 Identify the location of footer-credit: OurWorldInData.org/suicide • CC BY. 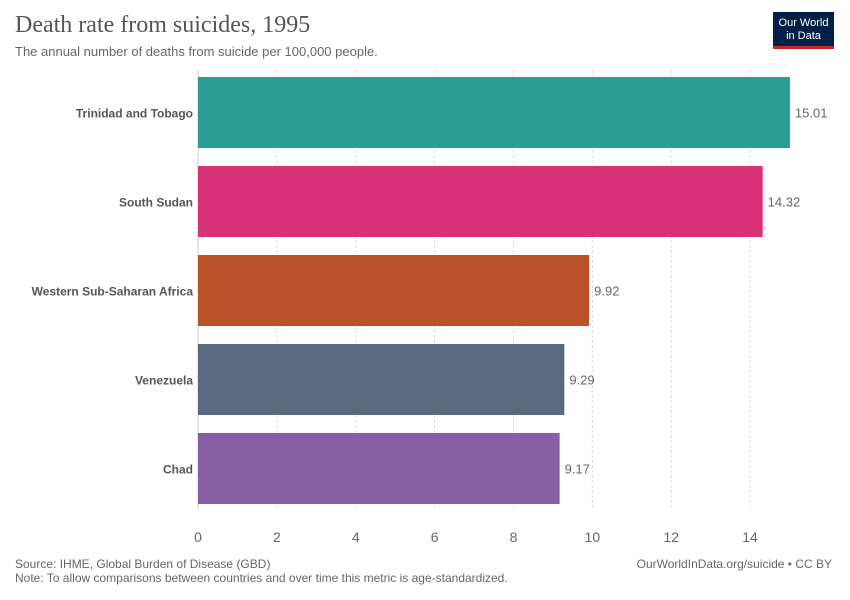
(734, 564).